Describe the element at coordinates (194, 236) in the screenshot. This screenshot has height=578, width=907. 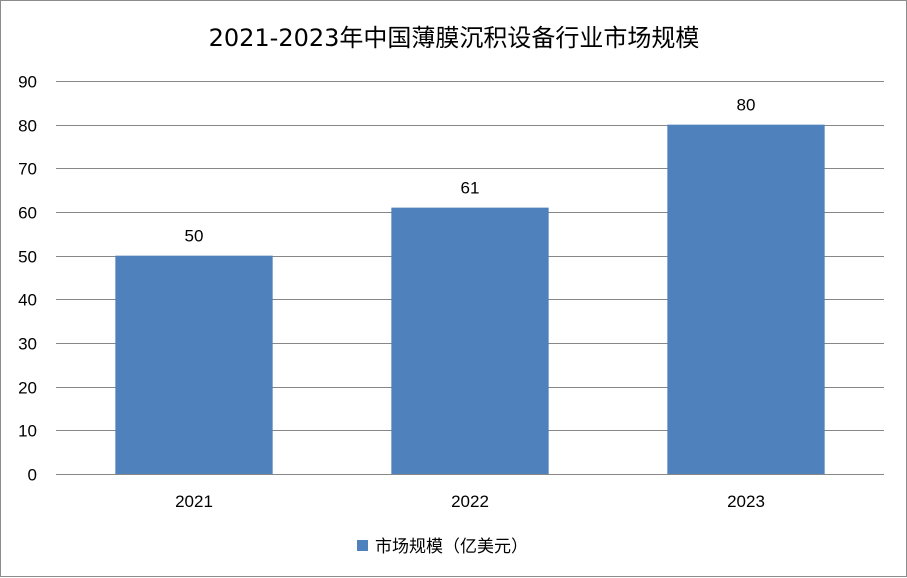
I see `data-label: 50` at that location.